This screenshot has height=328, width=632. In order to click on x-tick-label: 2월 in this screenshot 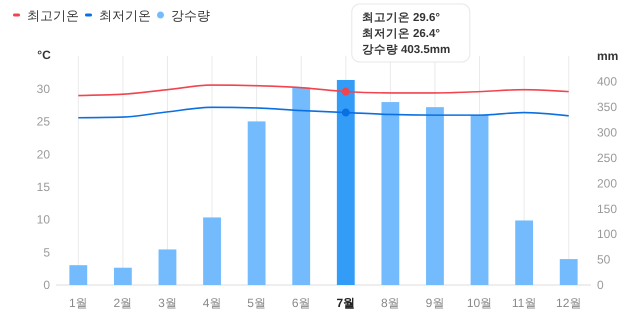, I will do `click(123, 303)`.